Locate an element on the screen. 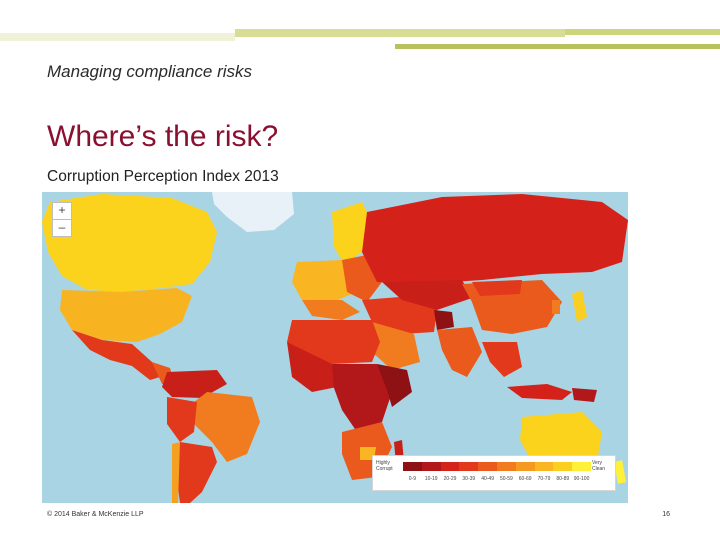 The width and height of the screenshot is (720, 540). zoom-in-button: + is located at coordinates (62, 211).